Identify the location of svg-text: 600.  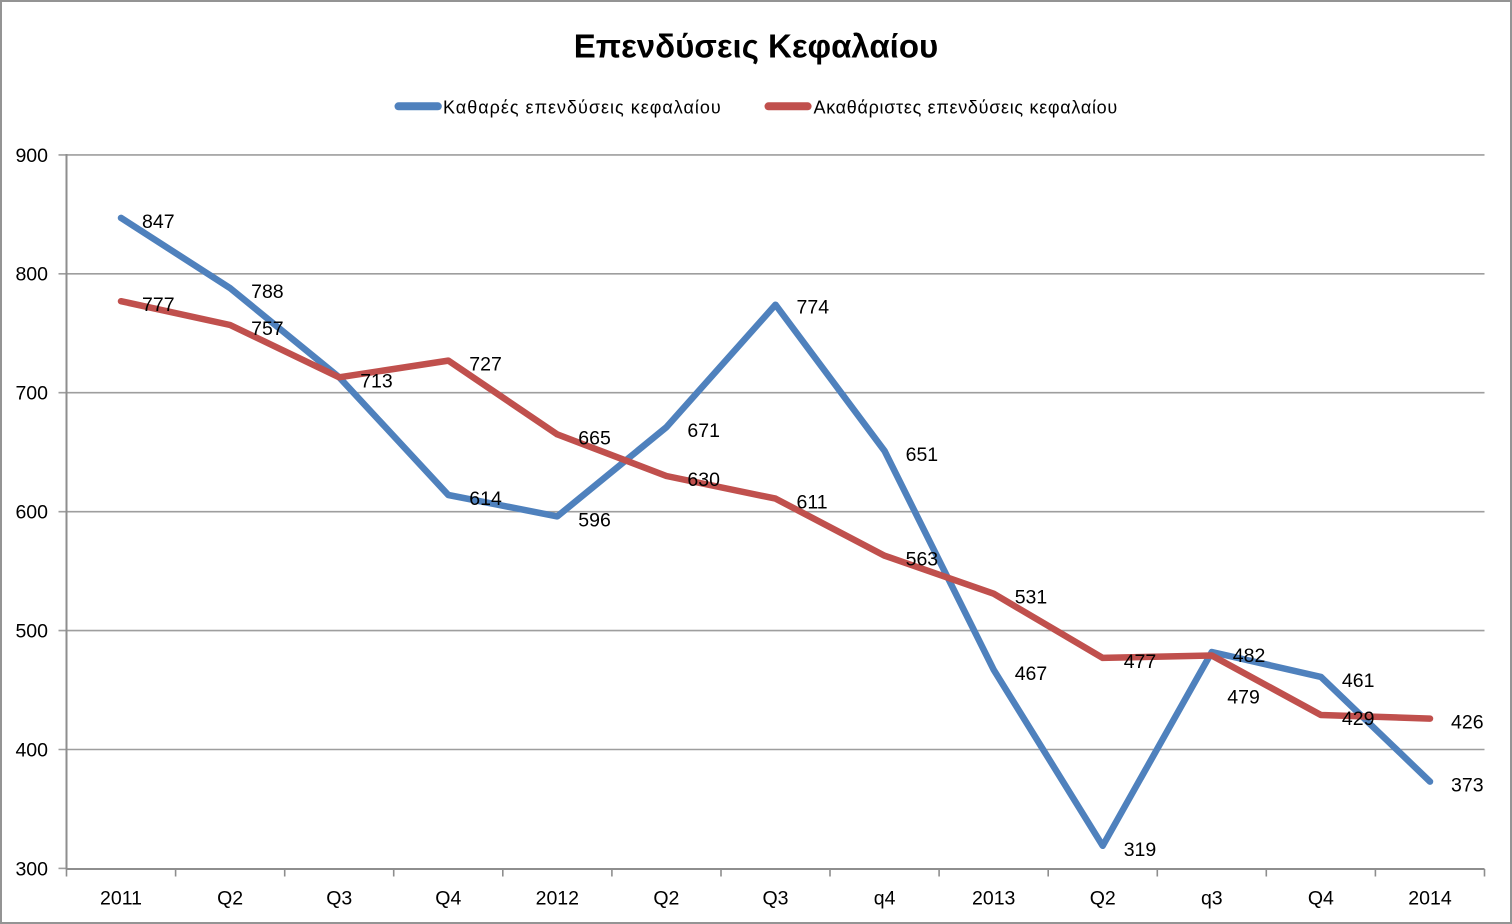
(31, 513).